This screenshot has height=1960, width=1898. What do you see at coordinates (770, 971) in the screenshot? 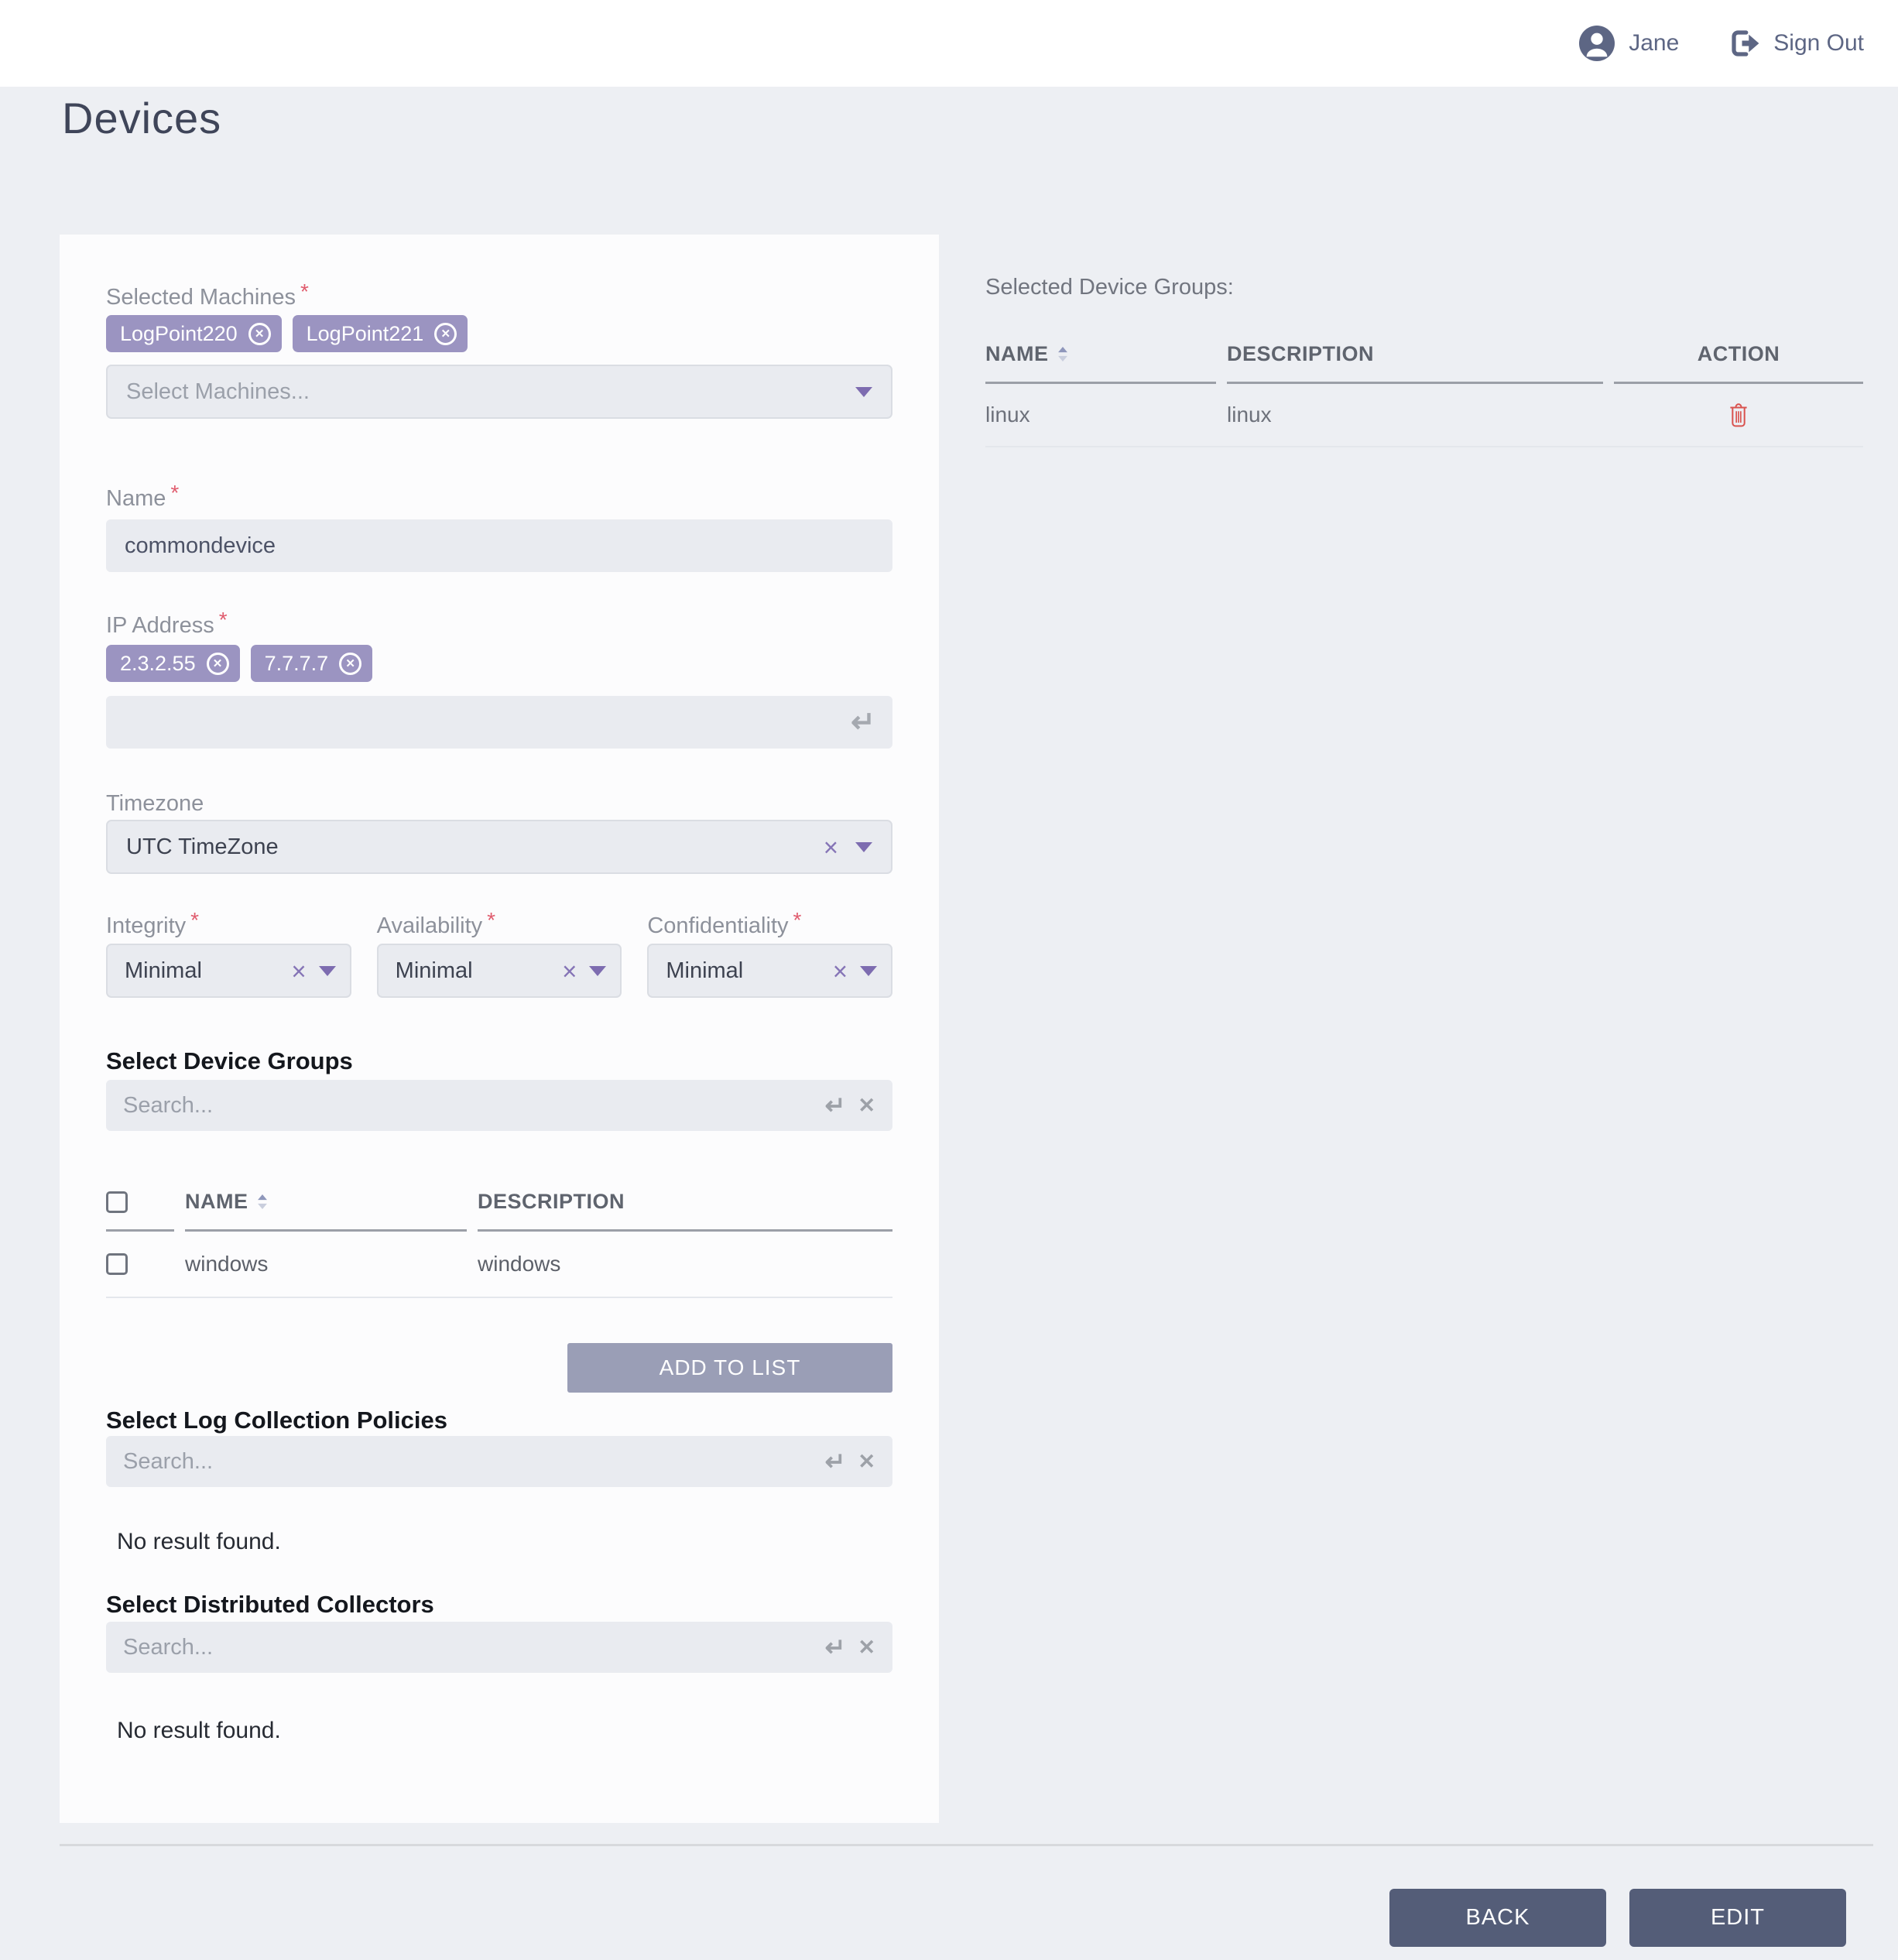
I see `confidentiality-dropdown: Minimal ×` at bounding box center [770, 971].